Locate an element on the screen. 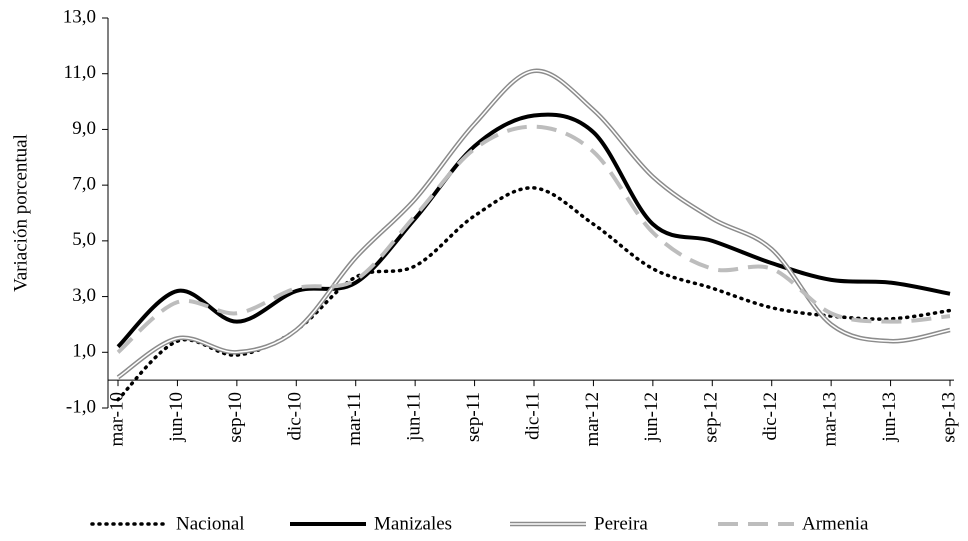 The image size is (968, 541). x-tick-label: jun-12 is located at coordinates (651, 417).